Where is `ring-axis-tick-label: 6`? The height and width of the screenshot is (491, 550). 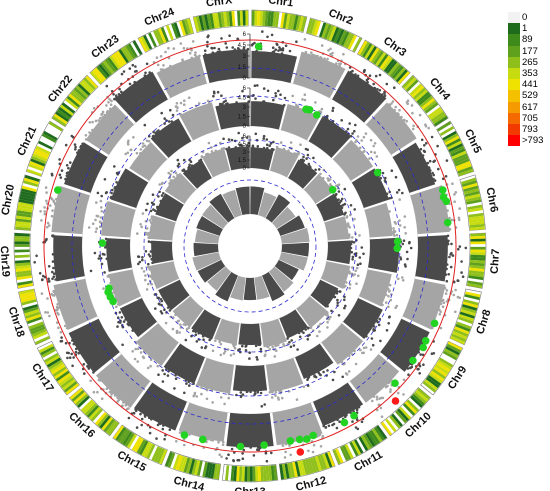 ring-axis-tick-label: 6 is located at coordinates (245, 89).